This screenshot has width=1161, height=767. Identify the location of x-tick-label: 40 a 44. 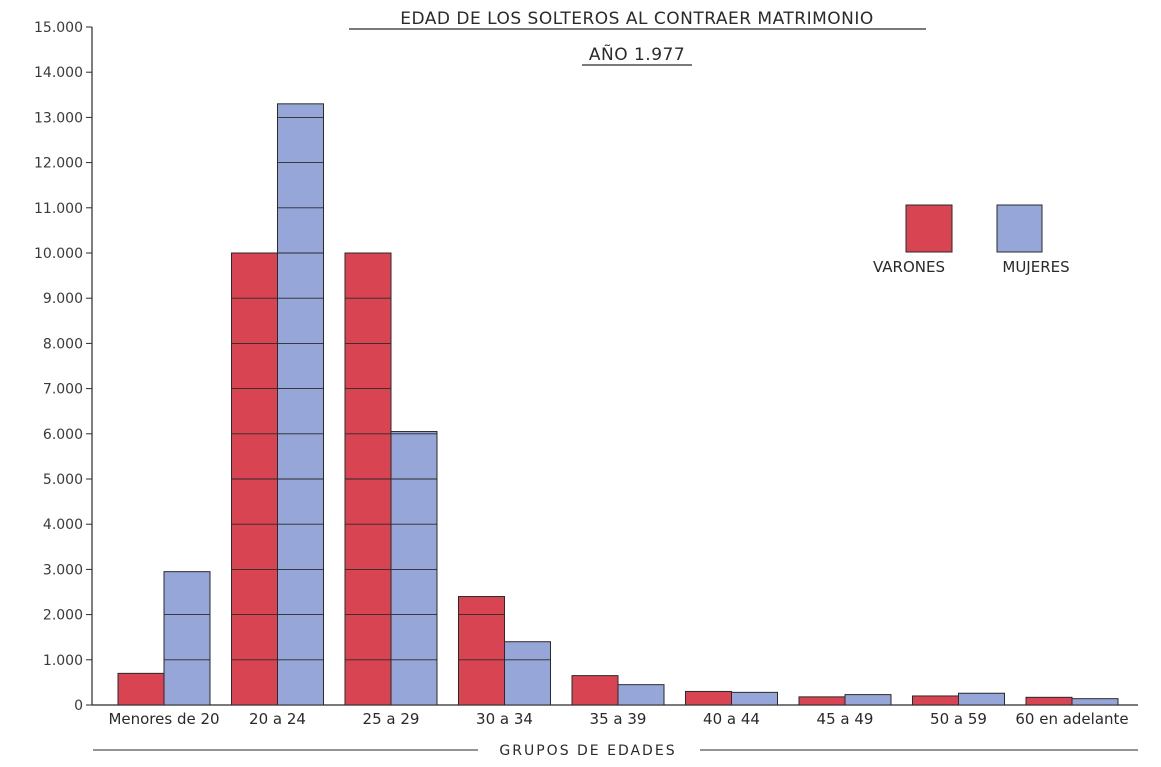
(731, 719).